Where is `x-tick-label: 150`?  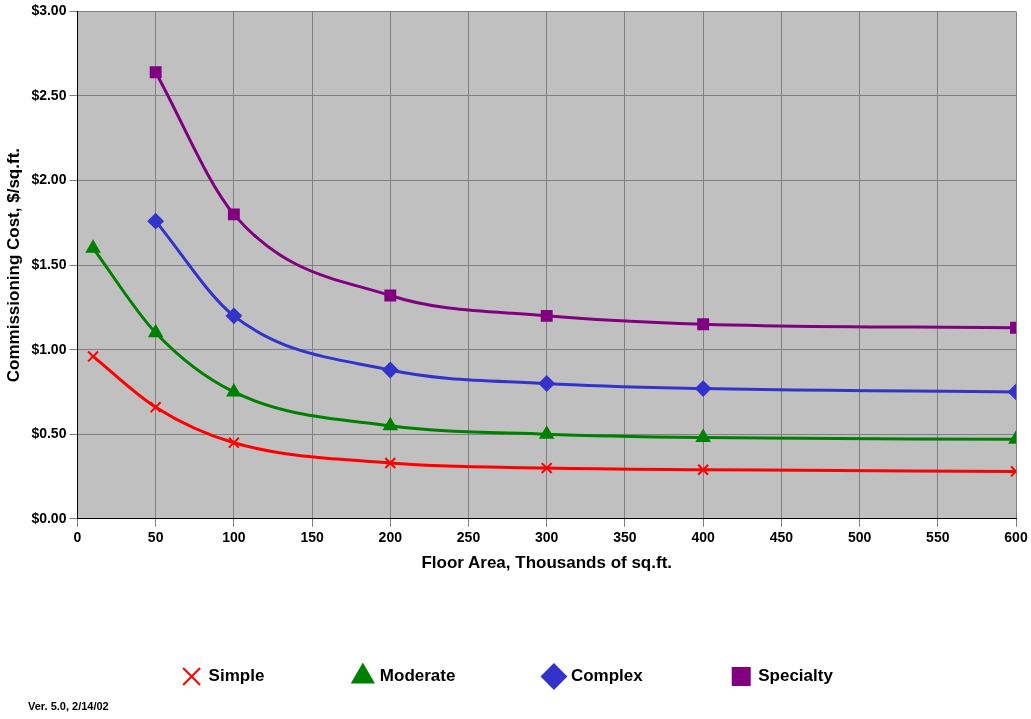 x-tick-label: 150 is located at coordinates (312, 537).